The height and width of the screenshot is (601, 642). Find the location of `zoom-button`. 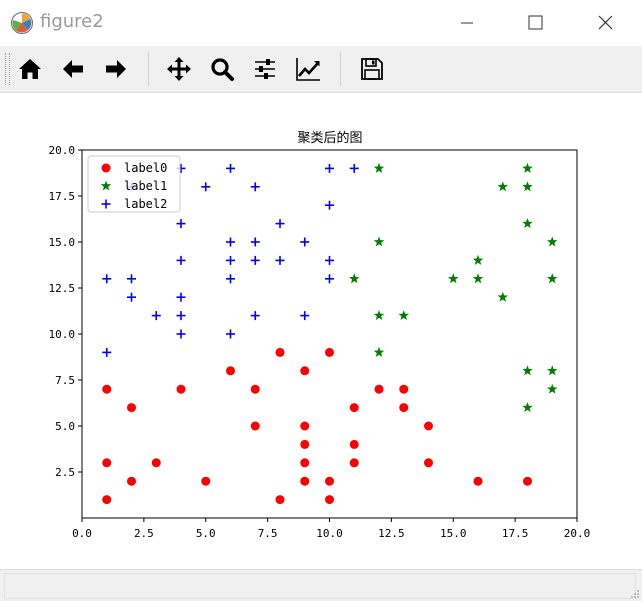

zoom-button is located at coordinates (222, 69).